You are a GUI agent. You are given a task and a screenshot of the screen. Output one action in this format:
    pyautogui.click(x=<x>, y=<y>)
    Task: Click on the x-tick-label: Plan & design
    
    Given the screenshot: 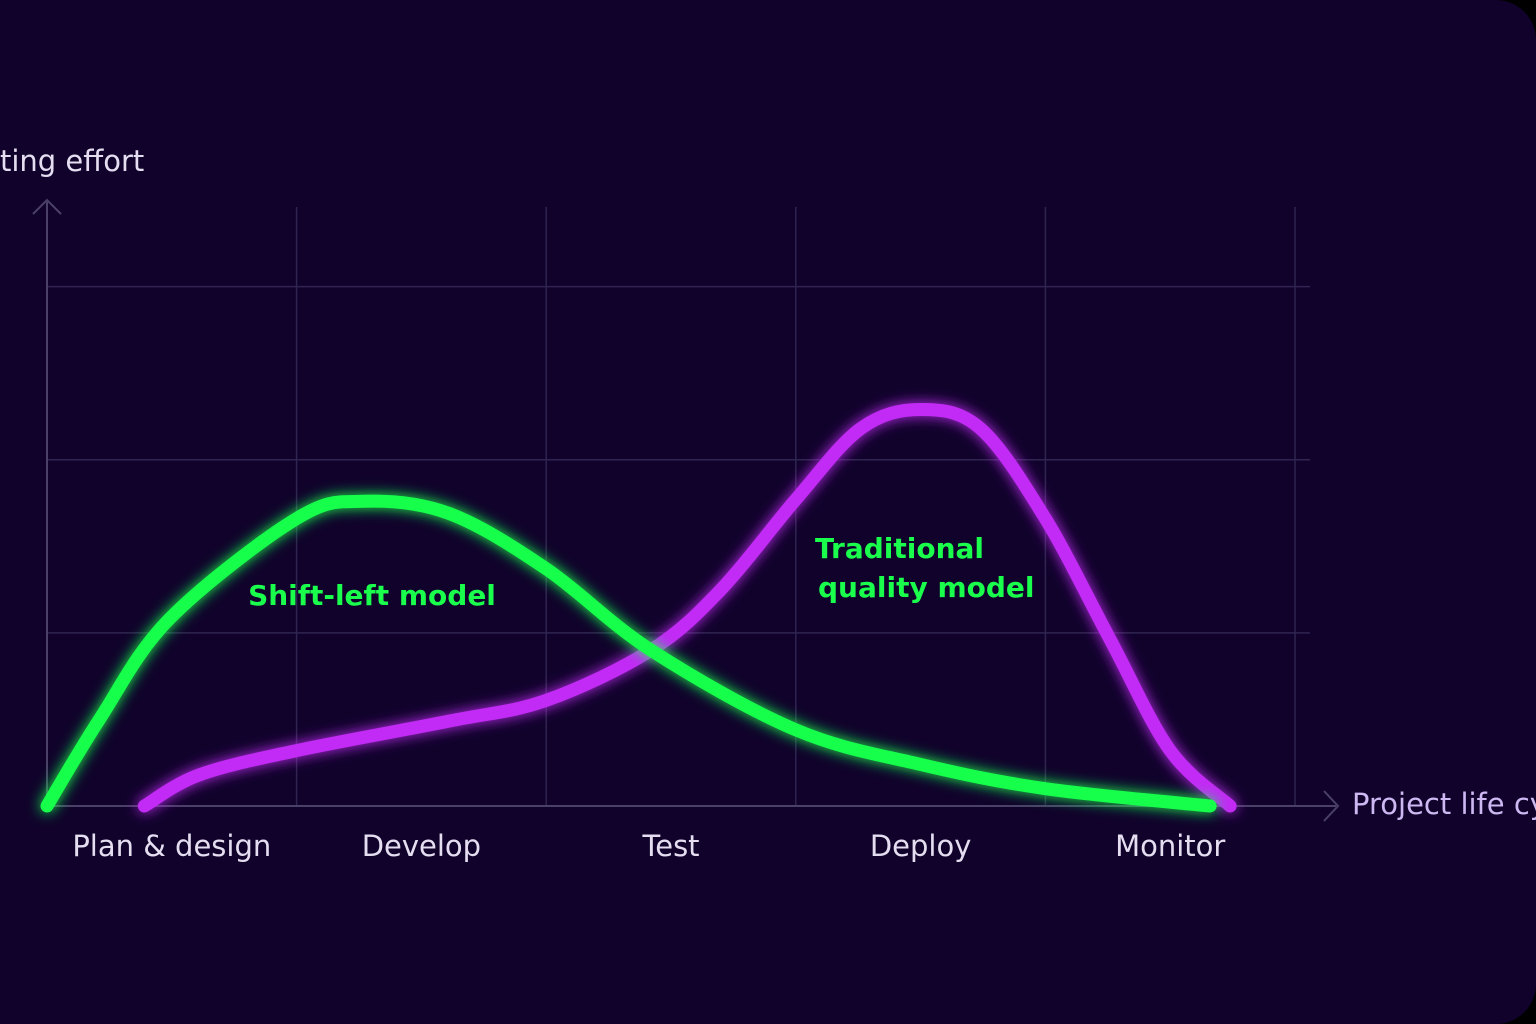 What is the action you would take?
    pyautogui.click(x=171, y=846)
    